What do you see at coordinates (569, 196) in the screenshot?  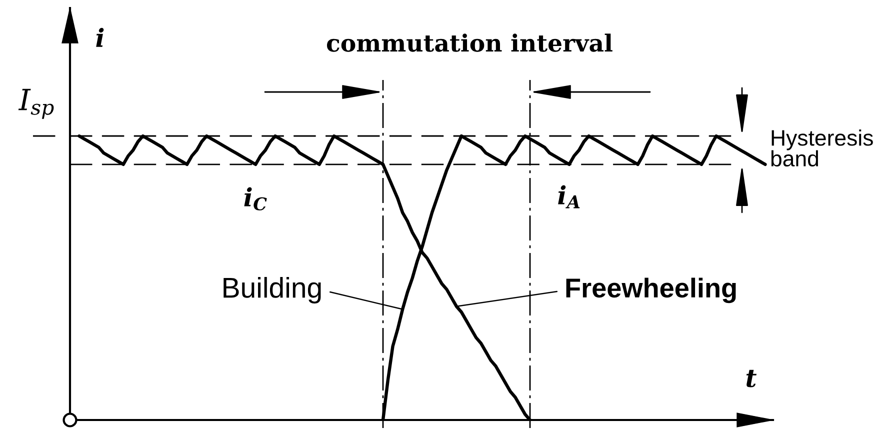 I see `series-label: i$_{A}$` at bounding box center [569, 196].